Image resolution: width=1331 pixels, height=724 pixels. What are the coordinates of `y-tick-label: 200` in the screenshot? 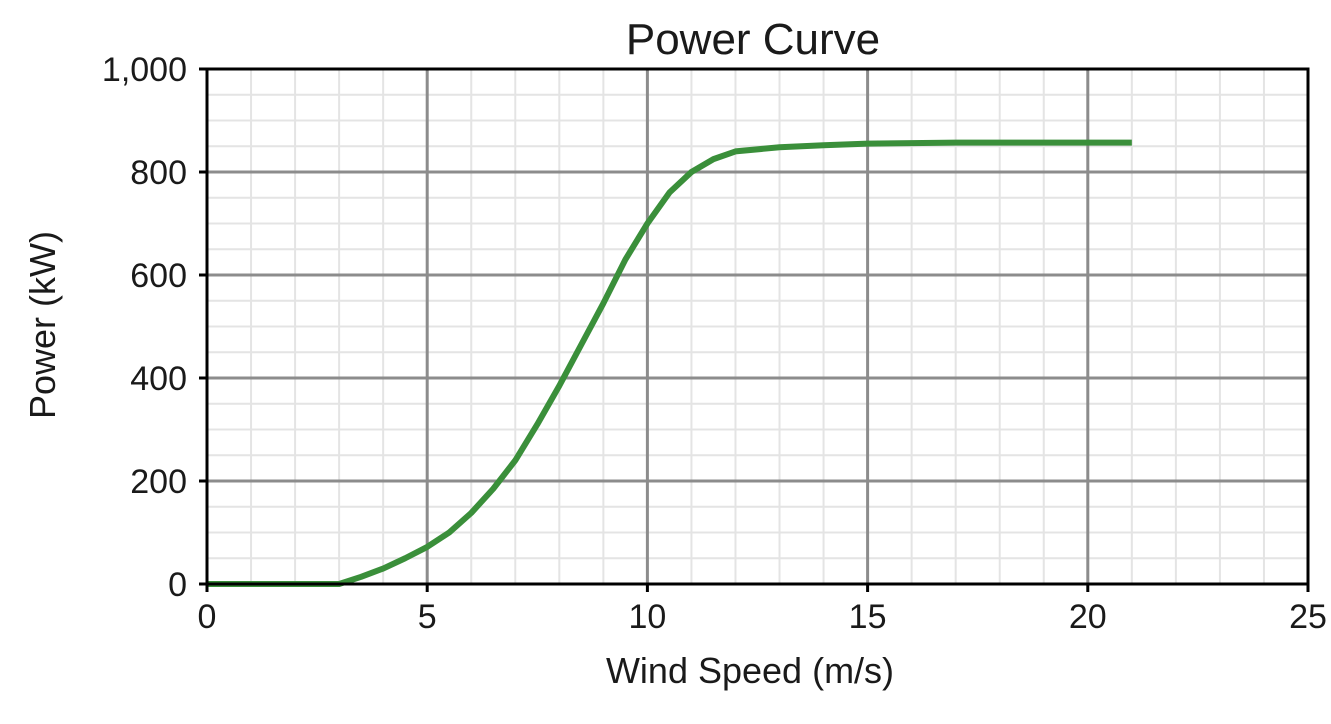 It's located at (158, 482).